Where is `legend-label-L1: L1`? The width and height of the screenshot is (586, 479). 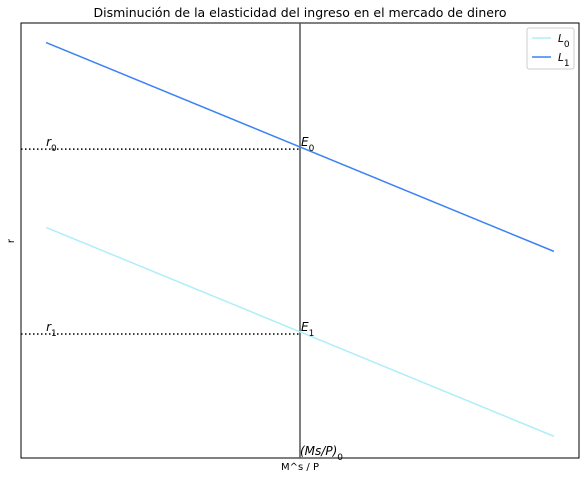 legend-label-L1: L1 is located at coordinates (564, 60).